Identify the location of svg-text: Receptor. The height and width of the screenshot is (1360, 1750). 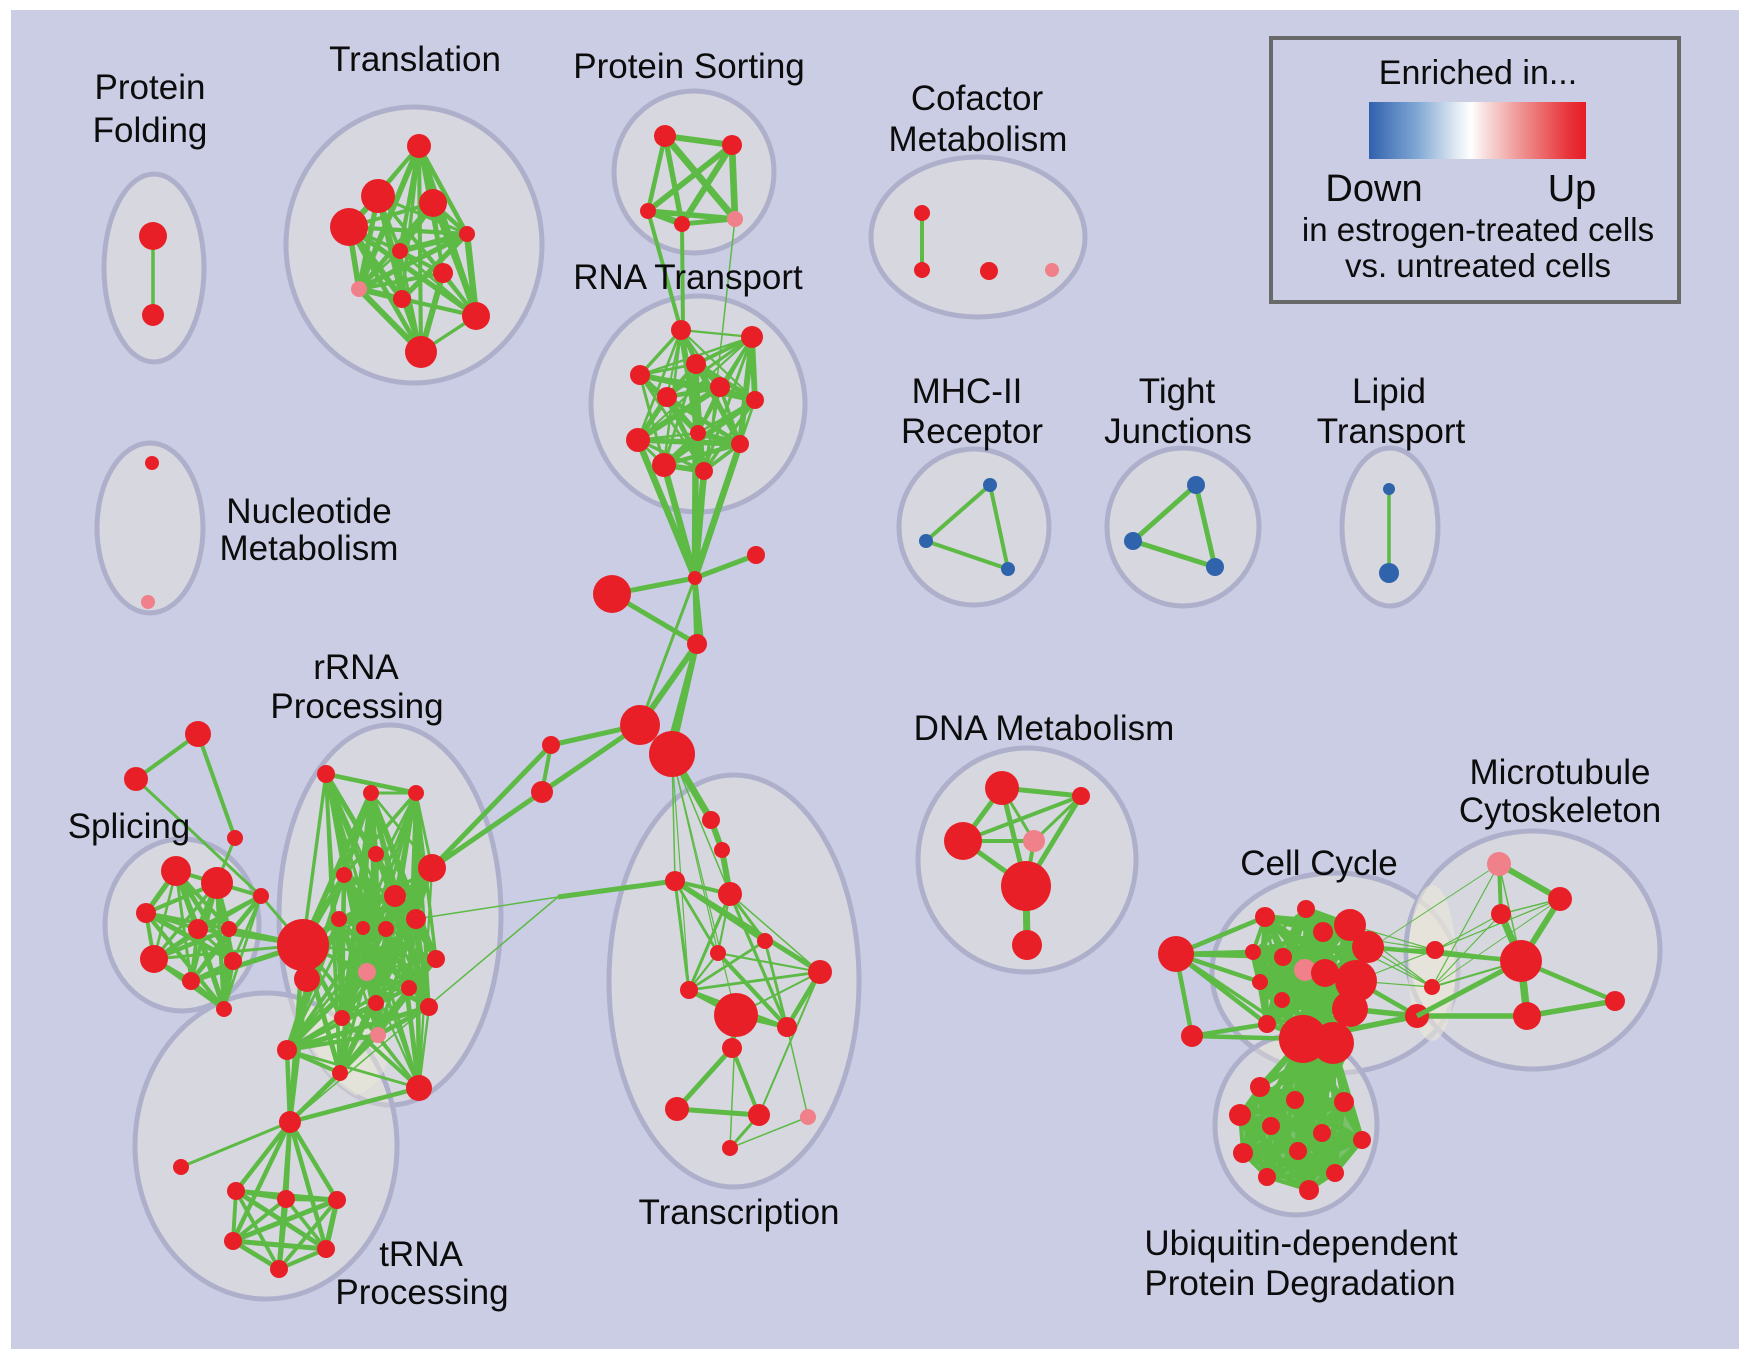
(972, 431).